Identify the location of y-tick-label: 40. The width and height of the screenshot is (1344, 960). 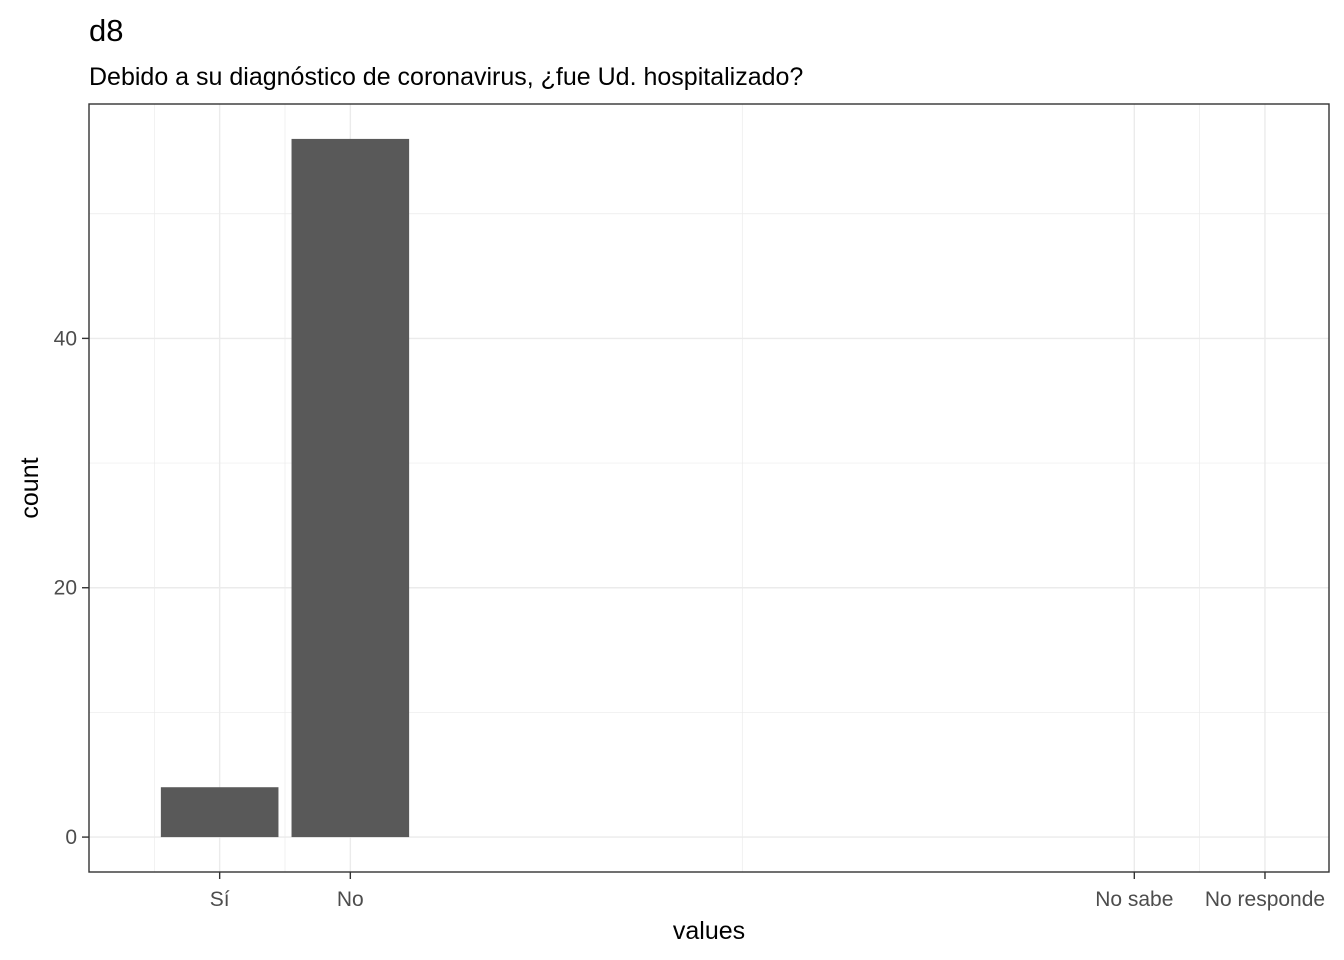
(65, 338).